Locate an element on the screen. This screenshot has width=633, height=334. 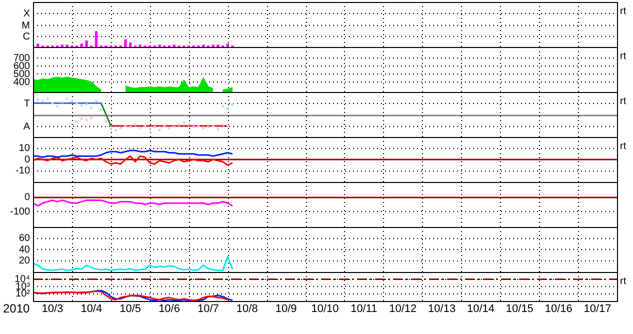
x-tick-label: 10/3 is located at coordinates (53, 309).